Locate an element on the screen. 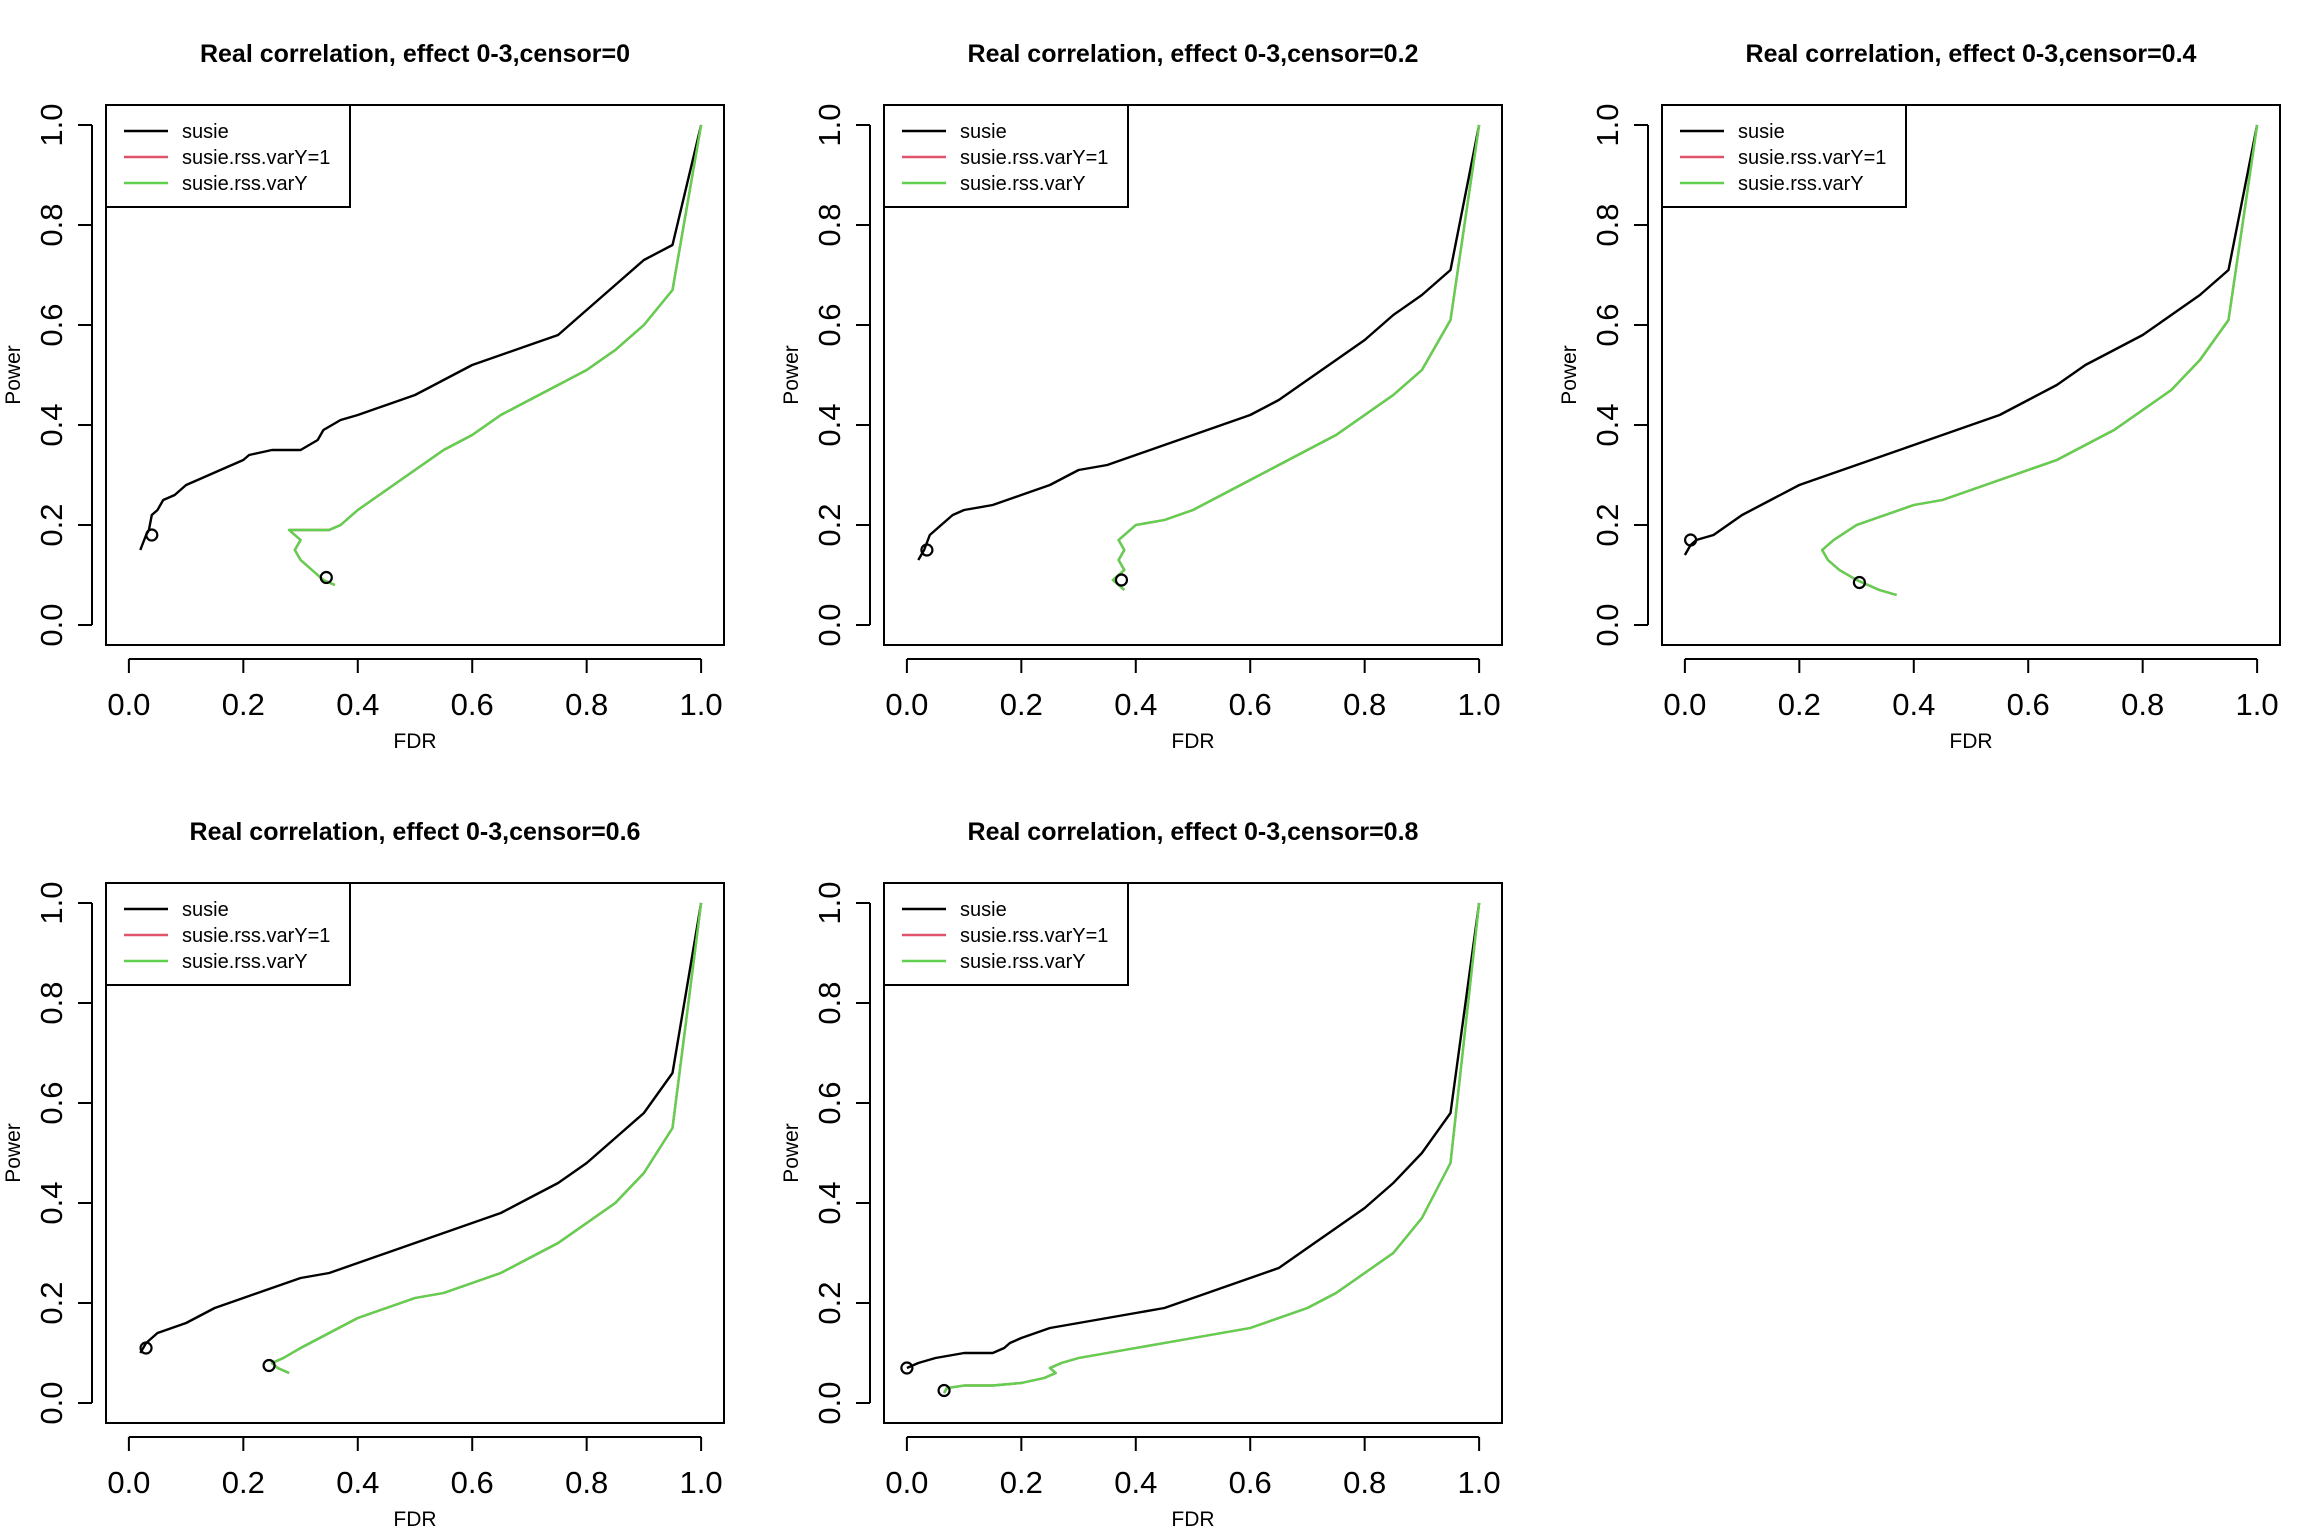 The width and height of the screenshot is (2304, 1536). chart-title: Real correlation, effect 0-3,censor=0 is located at coordinates (415, 54).